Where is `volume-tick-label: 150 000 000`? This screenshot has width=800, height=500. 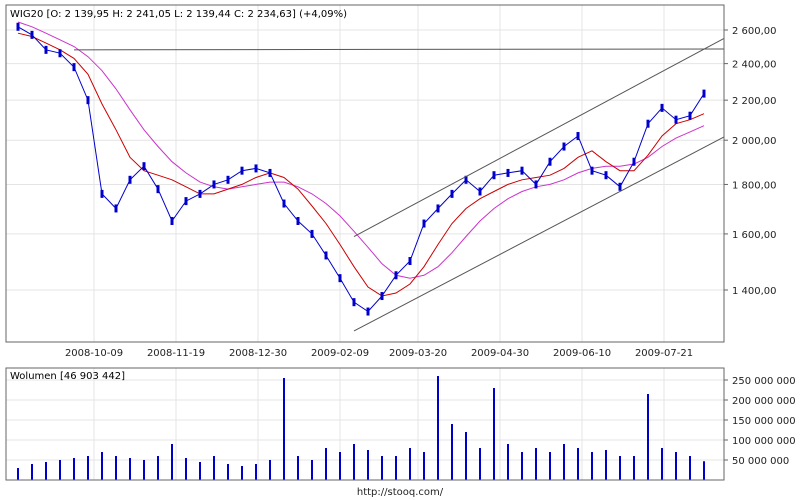
volume-tick-label: 150 000 000 is located at coordinates (764, 421).